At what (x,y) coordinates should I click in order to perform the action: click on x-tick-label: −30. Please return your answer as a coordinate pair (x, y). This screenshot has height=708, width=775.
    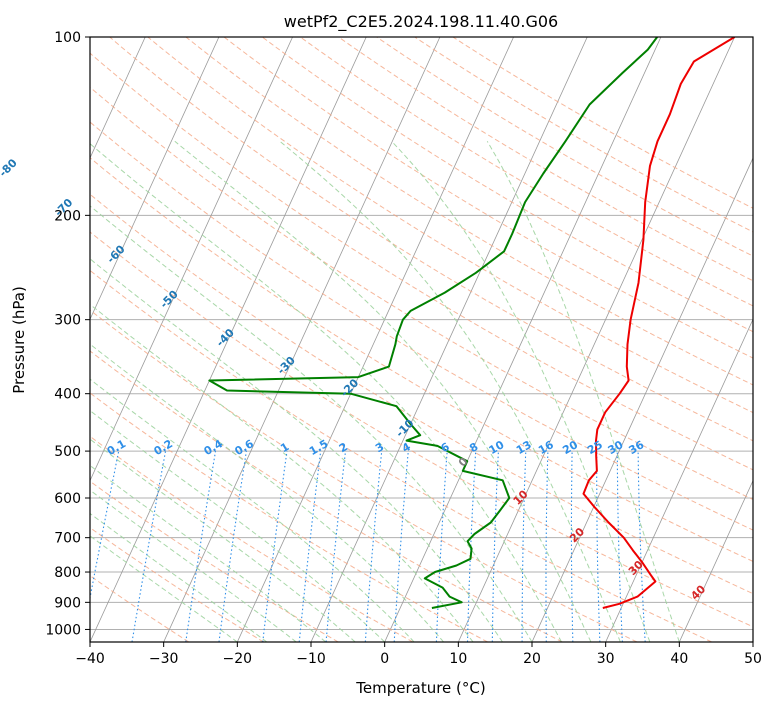
    Looking at the image, I should click on (164, 659).